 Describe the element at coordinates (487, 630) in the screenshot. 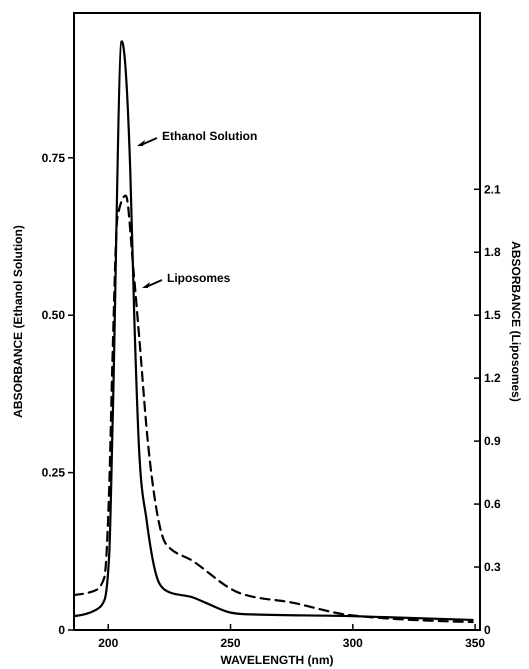

I see `y2-tick-label: 0` at that location.